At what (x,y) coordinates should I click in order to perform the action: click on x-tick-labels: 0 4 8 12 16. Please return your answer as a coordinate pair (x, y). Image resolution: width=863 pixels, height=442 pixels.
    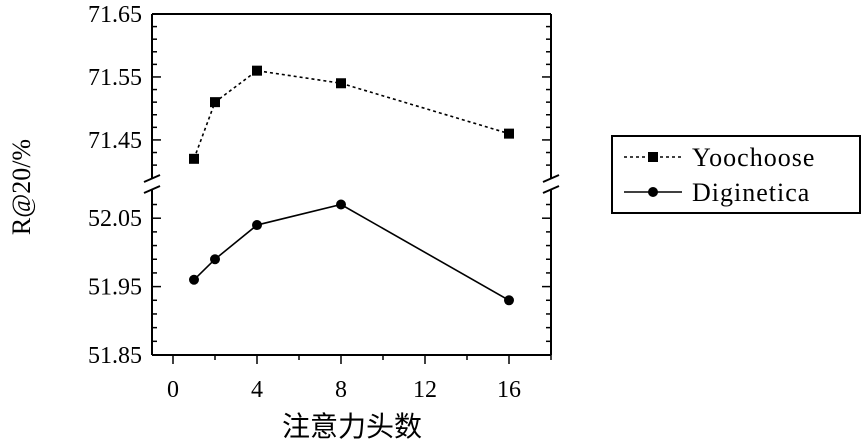
    Looking at the image, I should click on (344, 390).